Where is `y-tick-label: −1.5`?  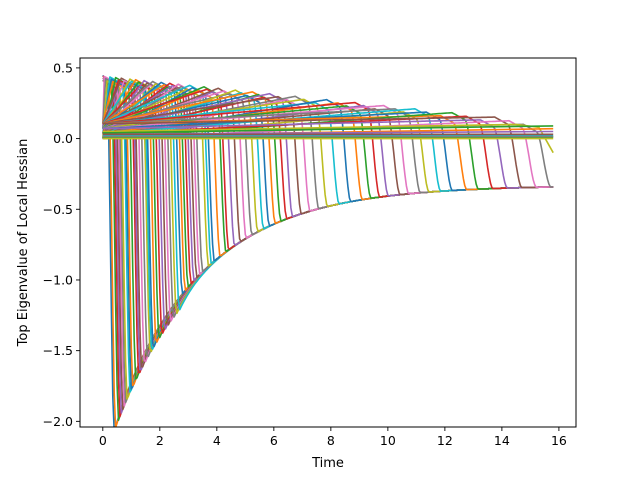 y-tick-label: −1.5 is located at coordinates (58, 350).